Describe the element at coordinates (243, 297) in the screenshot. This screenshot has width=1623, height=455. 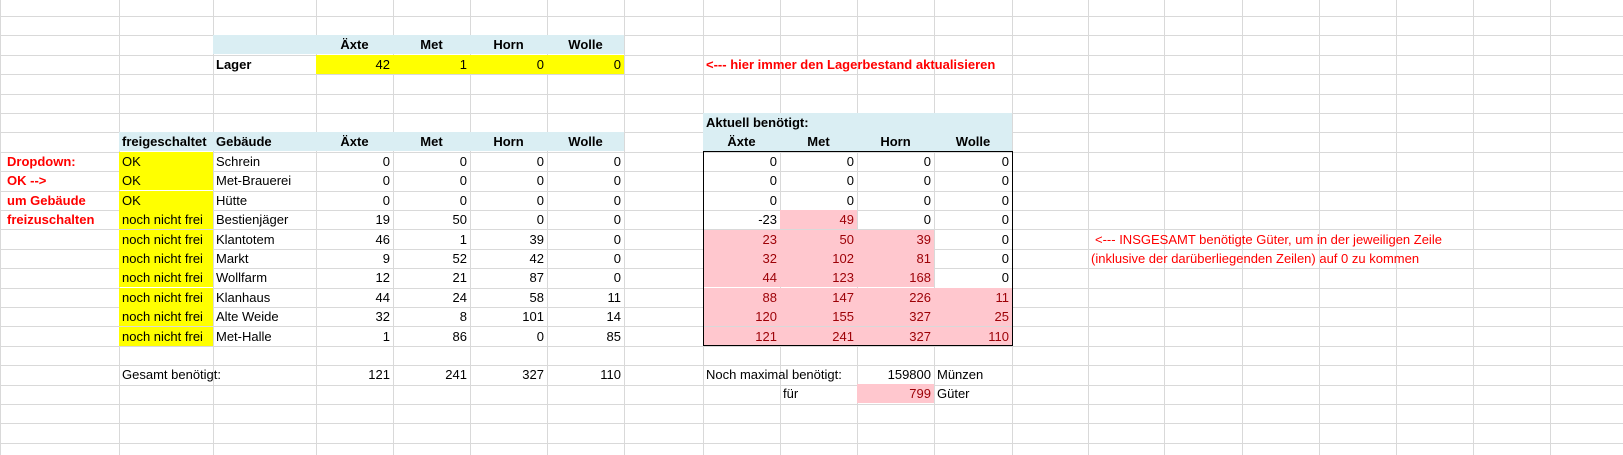
I see `building-name: Klanhaus` at that location.